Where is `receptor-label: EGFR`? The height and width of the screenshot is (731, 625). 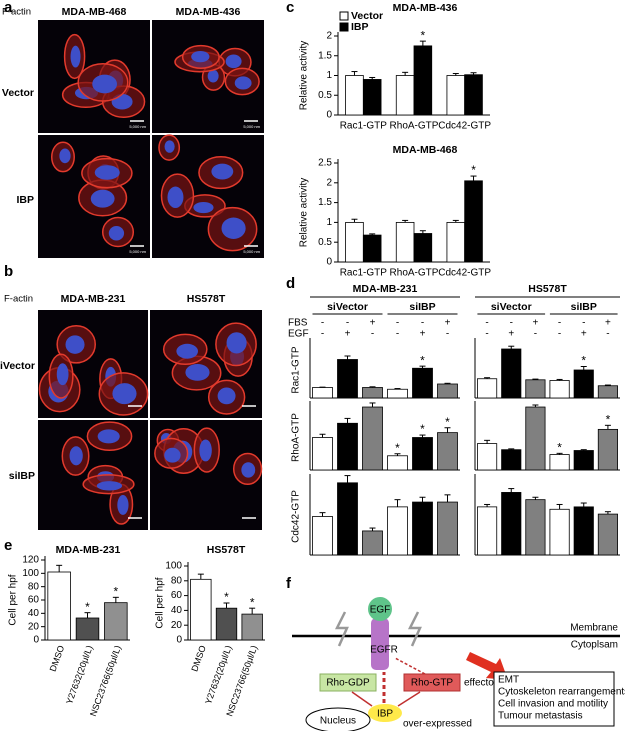 receptor-label: EGFR is located at coordinates (384, 650).